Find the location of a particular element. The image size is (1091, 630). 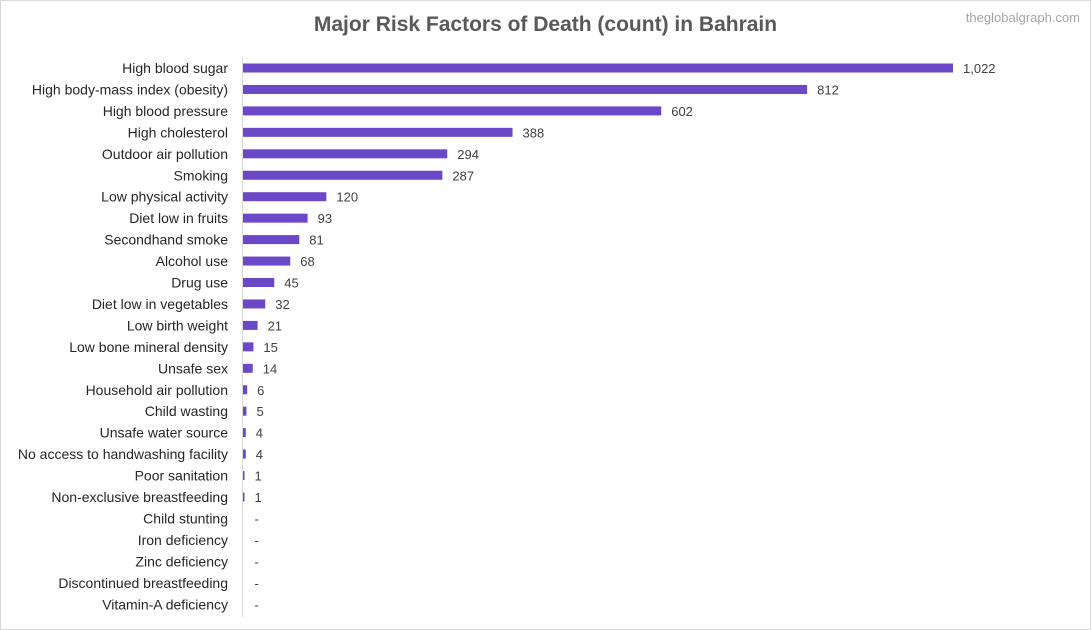

watermark: theglobalgraph.com is located at coordinates (1022, 17).